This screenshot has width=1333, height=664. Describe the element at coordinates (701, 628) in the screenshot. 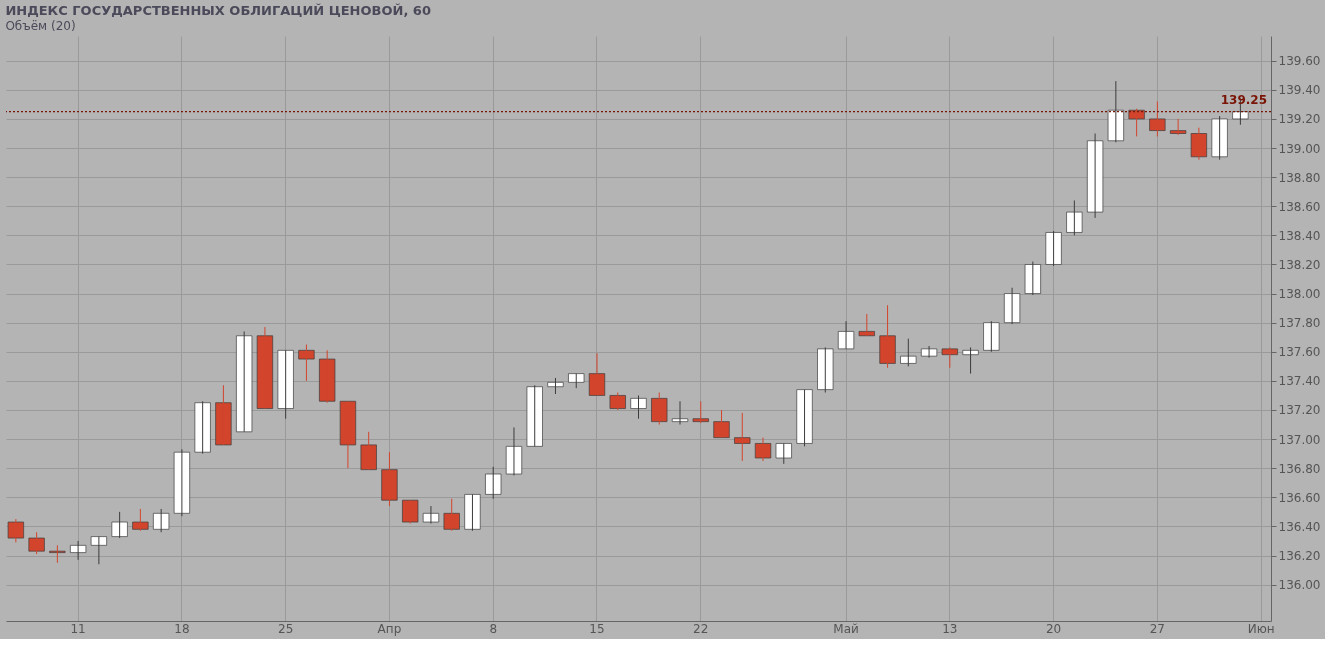

I see `x-tick-label: 22` at that location.